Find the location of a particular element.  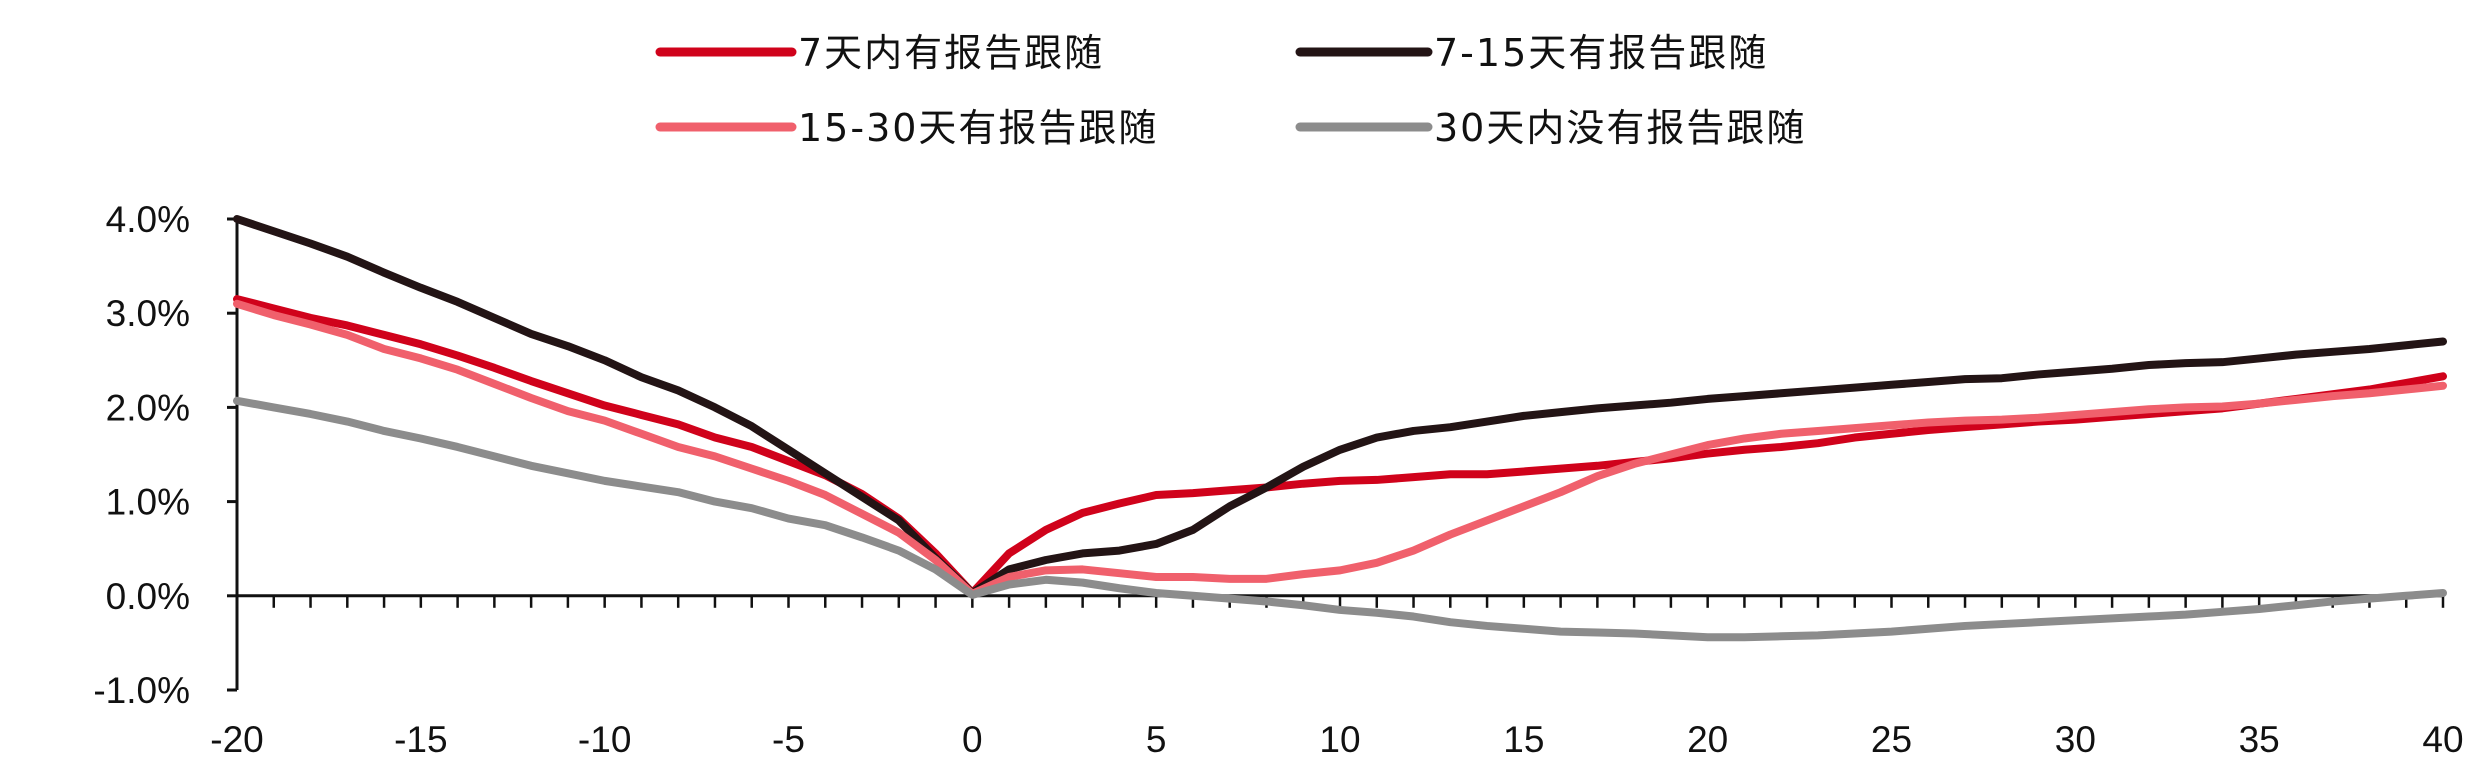

legend-label: 7天内有报告跟随 is located at coordinates (951, 53).